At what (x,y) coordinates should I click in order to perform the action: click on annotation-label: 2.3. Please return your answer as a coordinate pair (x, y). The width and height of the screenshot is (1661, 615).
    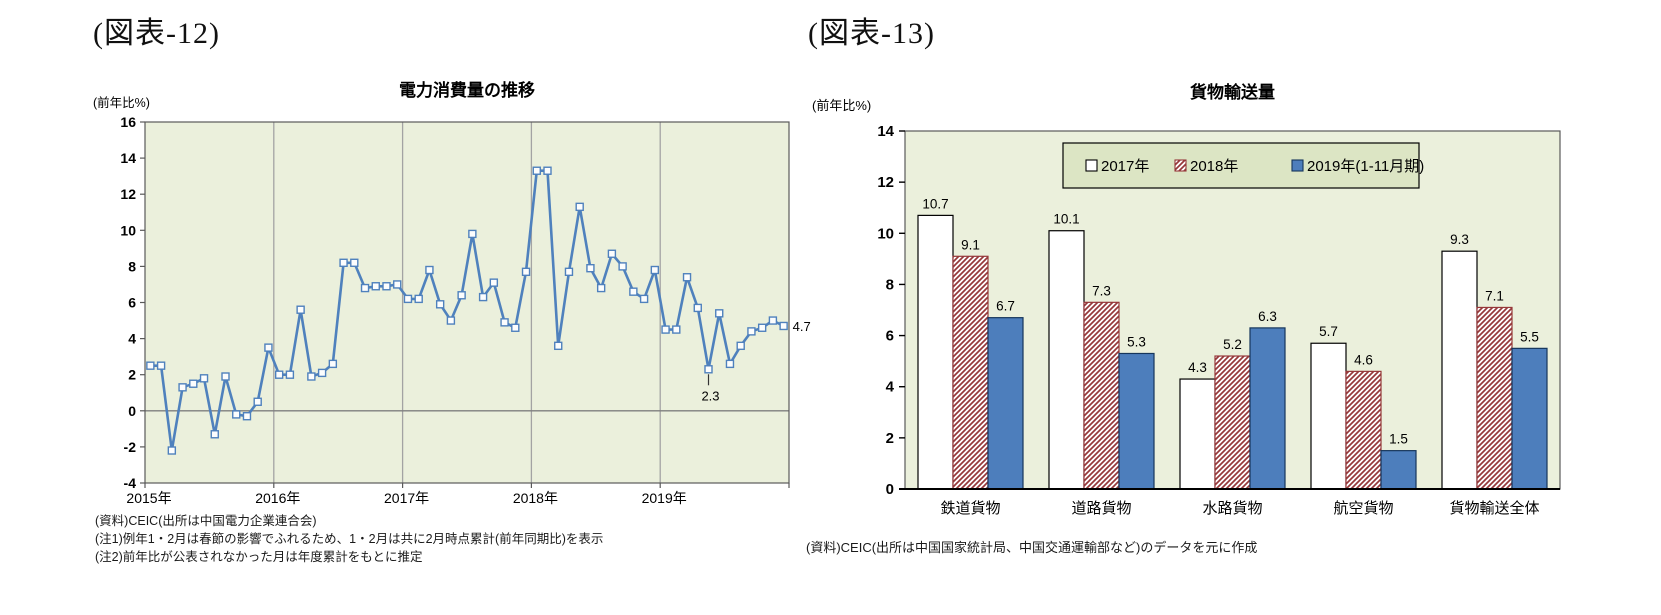
    Looking at the image, I should click on (710, 395).